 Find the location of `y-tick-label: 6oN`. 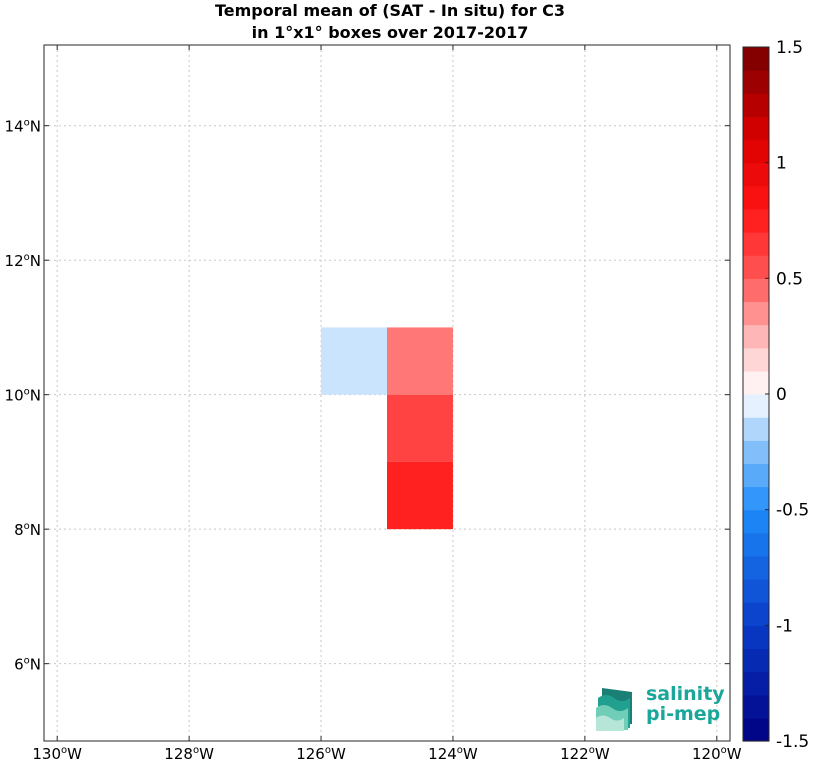

y-tick-label: 6oN is located at coordinates (27, 665).